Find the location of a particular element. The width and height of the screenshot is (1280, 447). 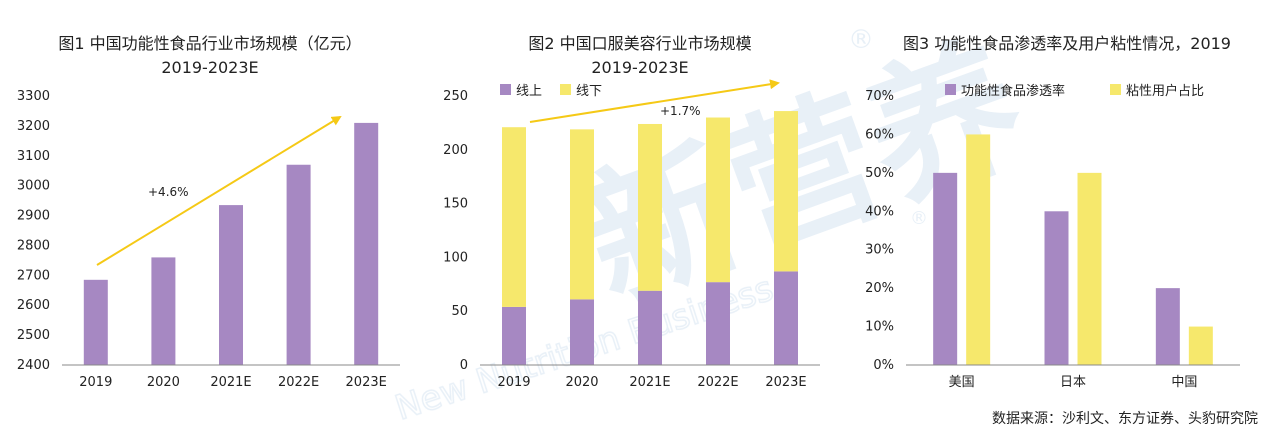

chart-2-x-tick: 2022E is located at coordinates (717, 382).